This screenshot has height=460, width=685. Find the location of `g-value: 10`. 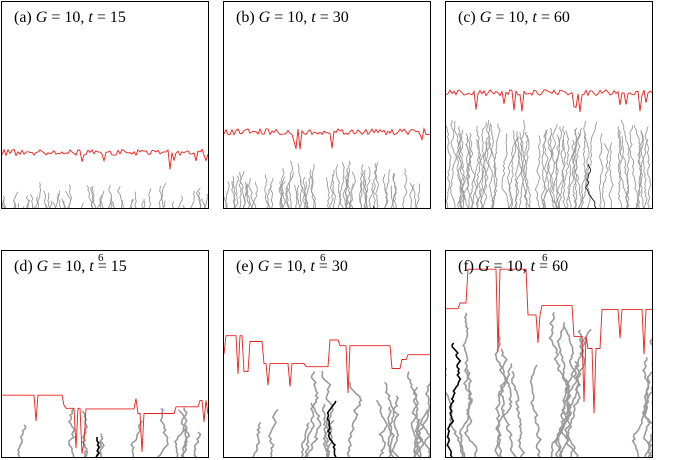

g-value: 10 is located at coordinates (73, 266).